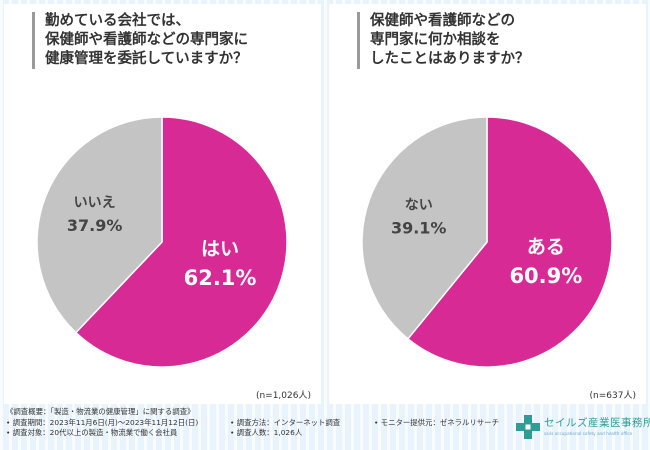 Image resolution: width=650 pixels, height=450 pixels. What do you see at coordinates (146, 40) in the screenshot?
I see `chart-title-line: 保健師や看護師などの専門家に` at bounding box center [146, 40].